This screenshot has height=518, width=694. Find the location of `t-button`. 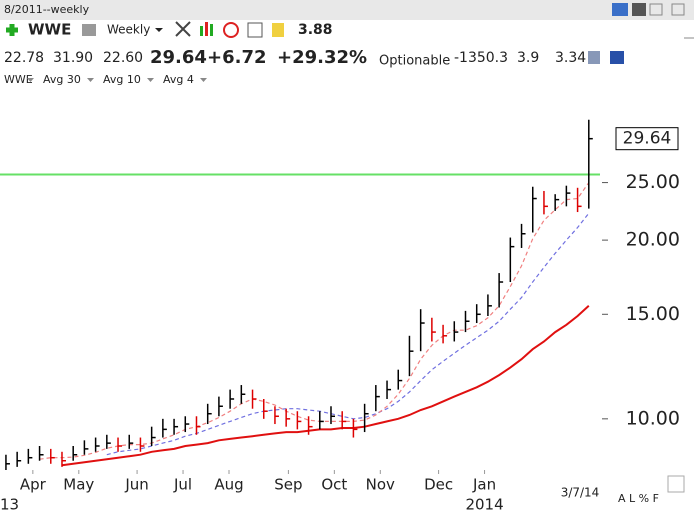

t-button is located at coordinates (639, 9).